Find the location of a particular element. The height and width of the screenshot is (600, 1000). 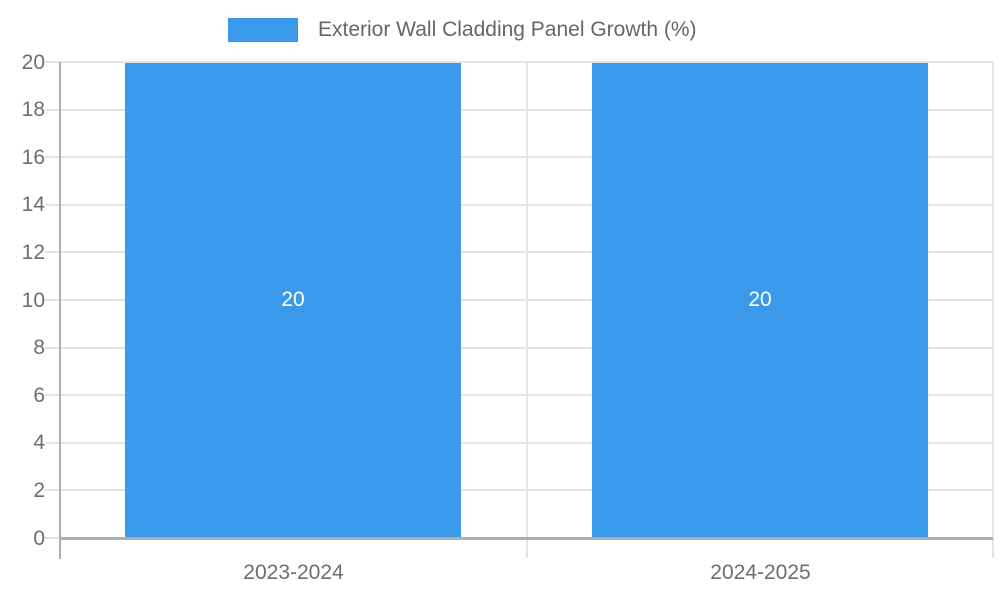

y-tick-label: 12 is located at coordinates (33, 252).